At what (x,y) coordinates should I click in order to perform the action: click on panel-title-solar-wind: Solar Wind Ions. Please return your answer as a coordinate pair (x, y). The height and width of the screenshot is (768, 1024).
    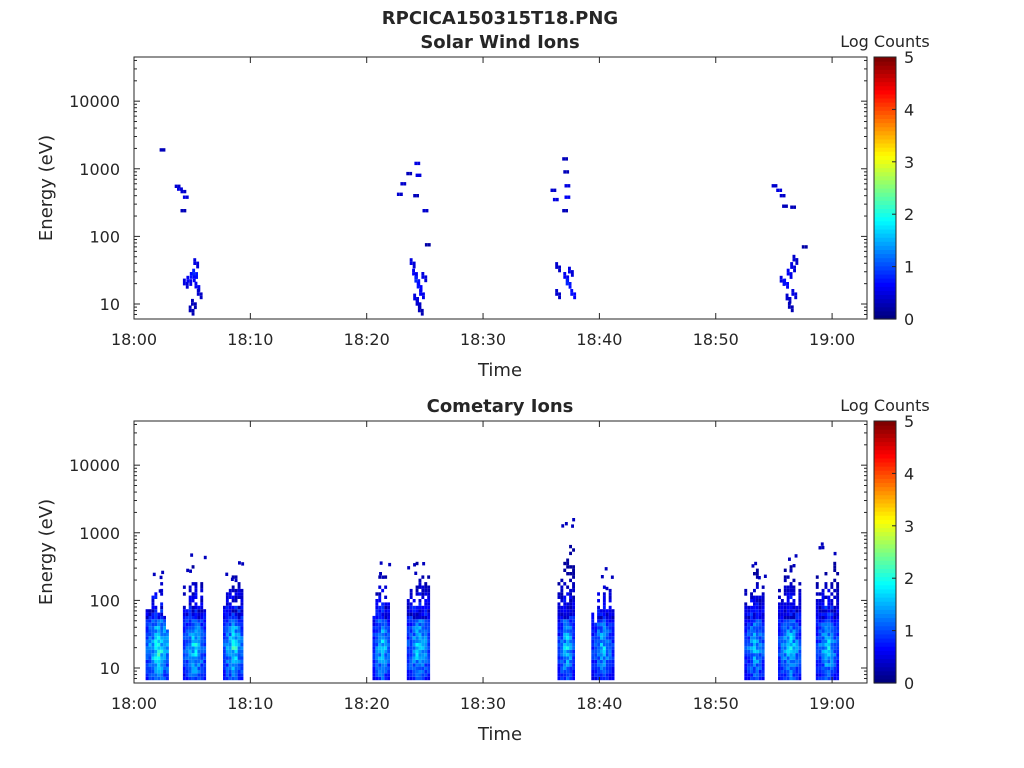
    Looking at the image, I should click on (499, 42).